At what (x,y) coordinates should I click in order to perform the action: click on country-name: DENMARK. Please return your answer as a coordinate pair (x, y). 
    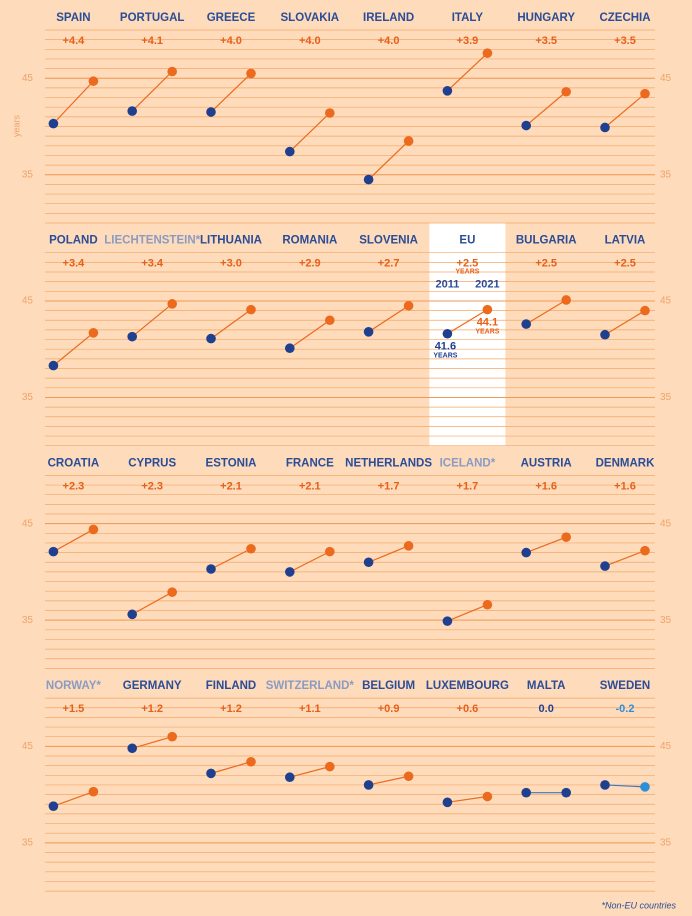
    Looking at the image, I should click on (625, 463).